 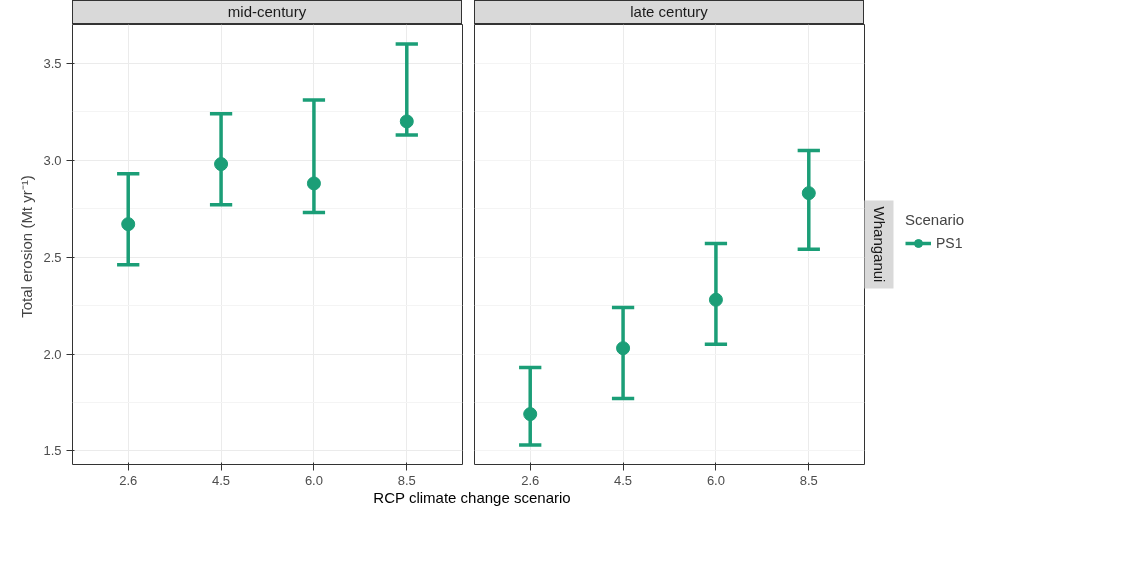 What do you see at coordinates (52, 63) in the screenshot?
I see `y-tick-label: 3.5` at bounding box center [52, 63].